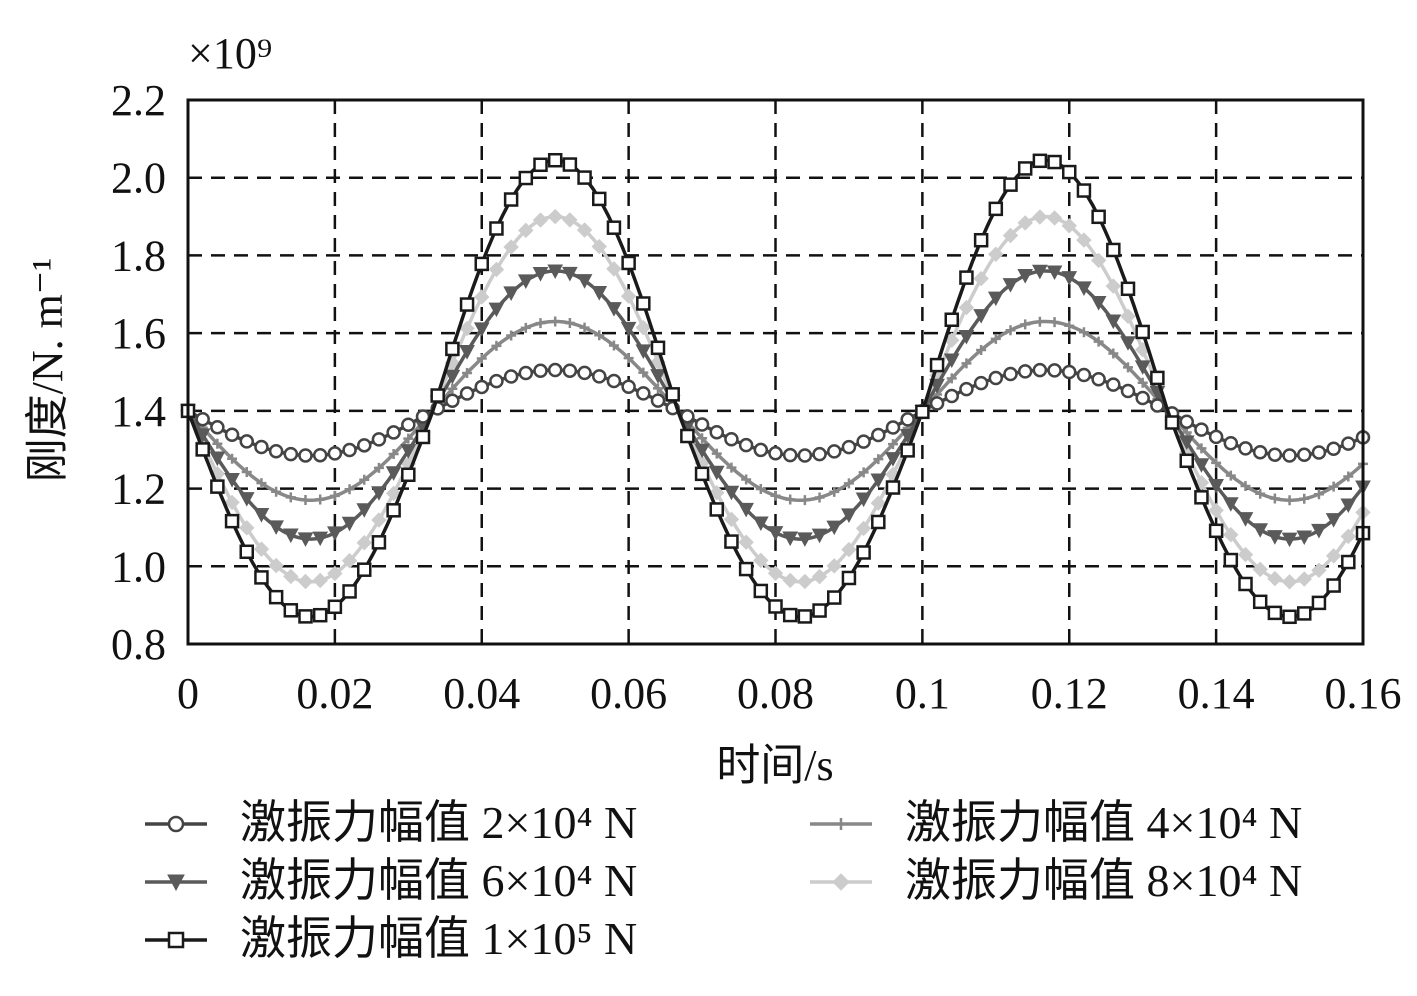 This screenshot has width=1417, height=996. Describe the element at coordinates (230, 53) in the screenshot. I see `y-axis-multiplier: ×10⁹` at that location.